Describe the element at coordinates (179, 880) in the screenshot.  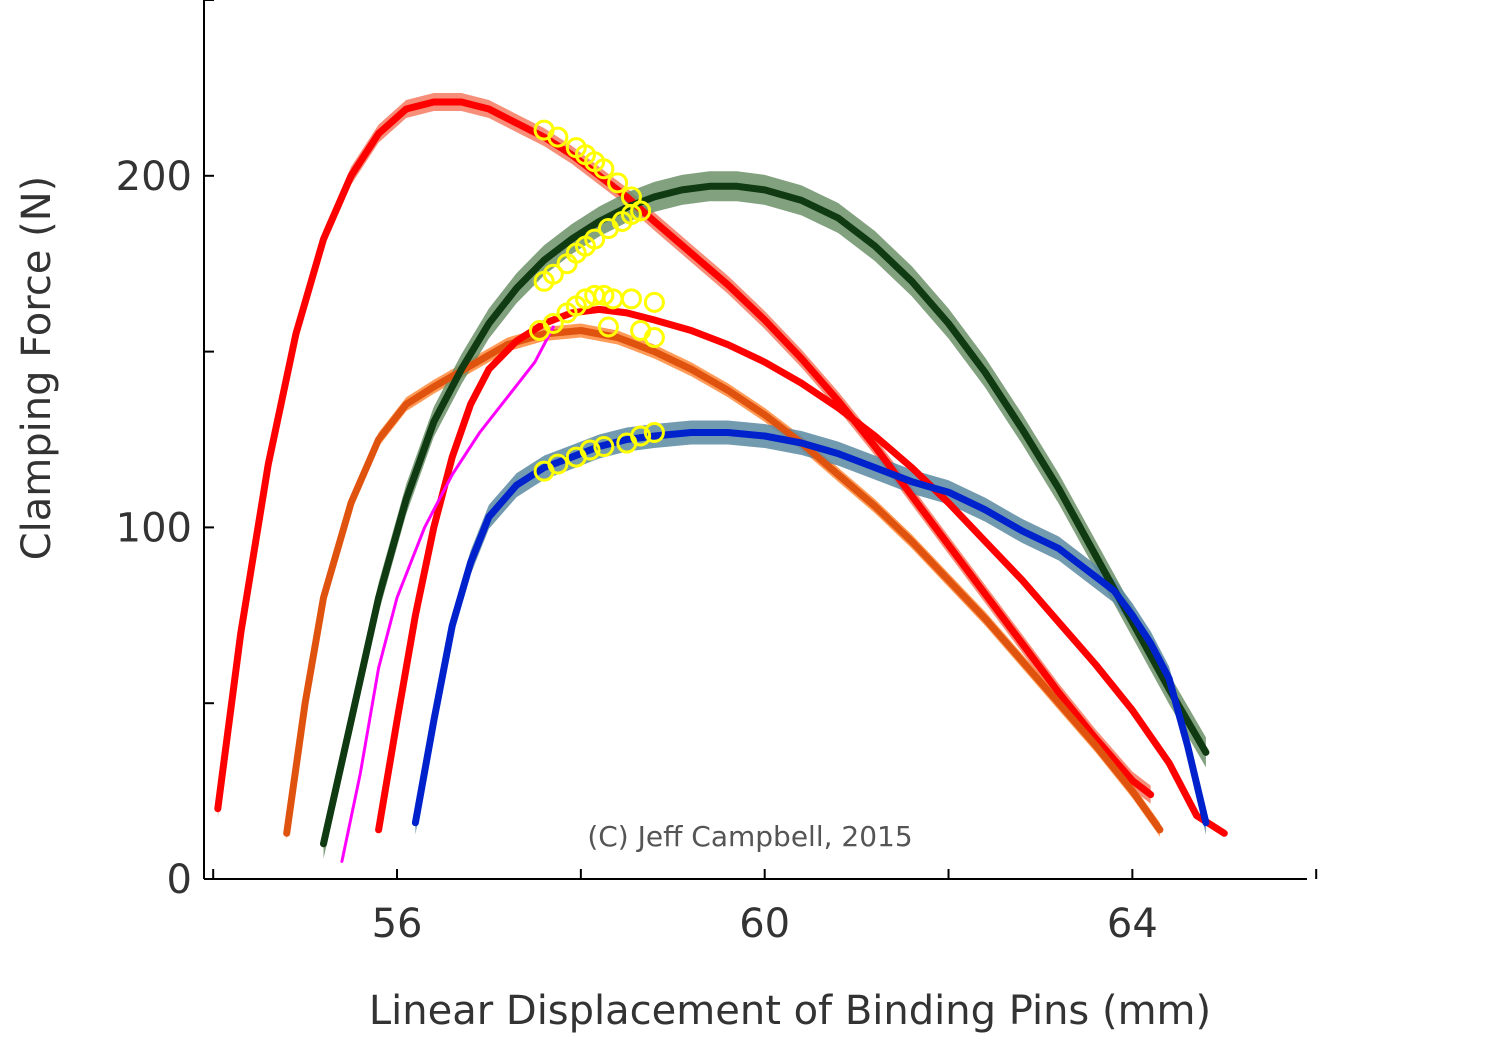
I see `y-tick-label: 0` at that location.